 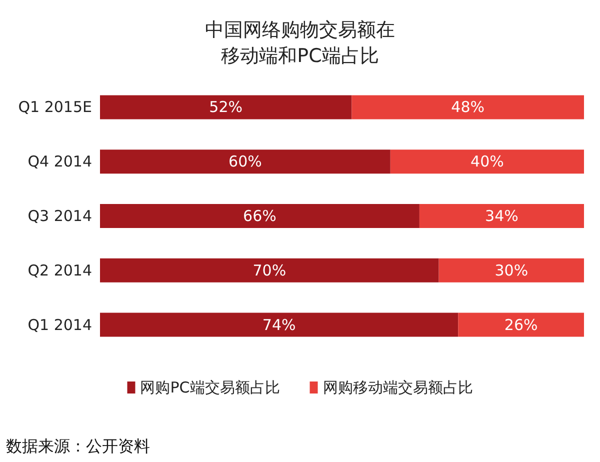 I want to click on y-tick-label: Q1 2014, so click(x=60, y=325).